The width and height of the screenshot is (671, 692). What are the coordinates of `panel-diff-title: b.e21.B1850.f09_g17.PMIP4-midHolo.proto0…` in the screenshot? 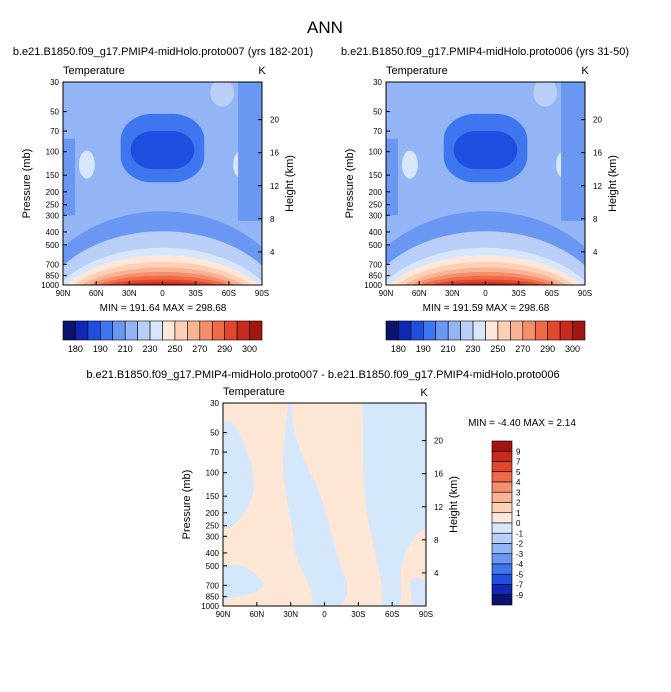 It's located at (322, 375).